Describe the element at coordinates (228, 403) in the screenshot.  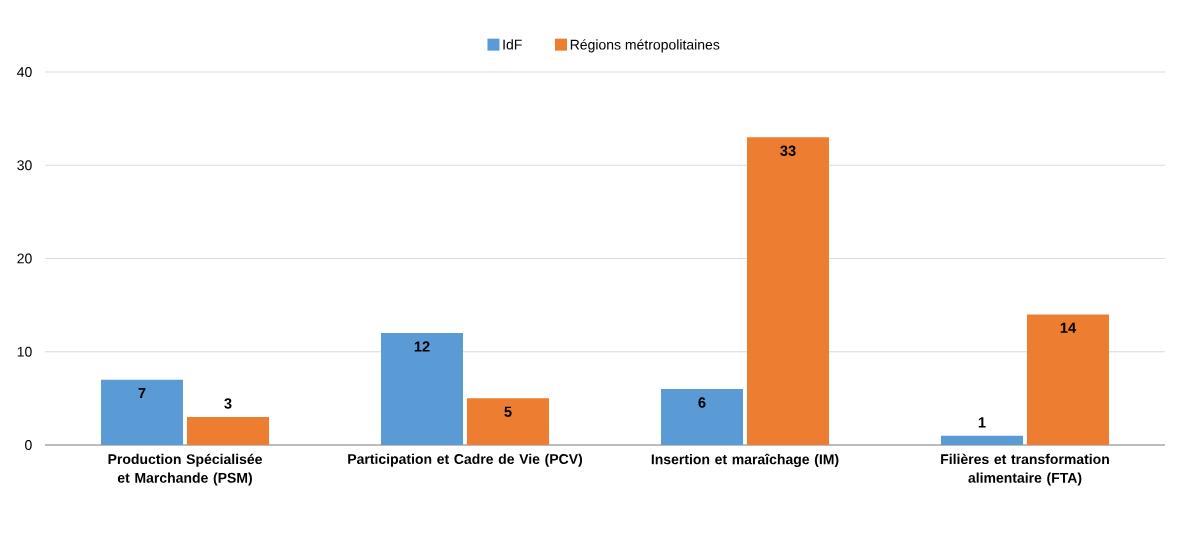
I see `data-label: 3` at that location.